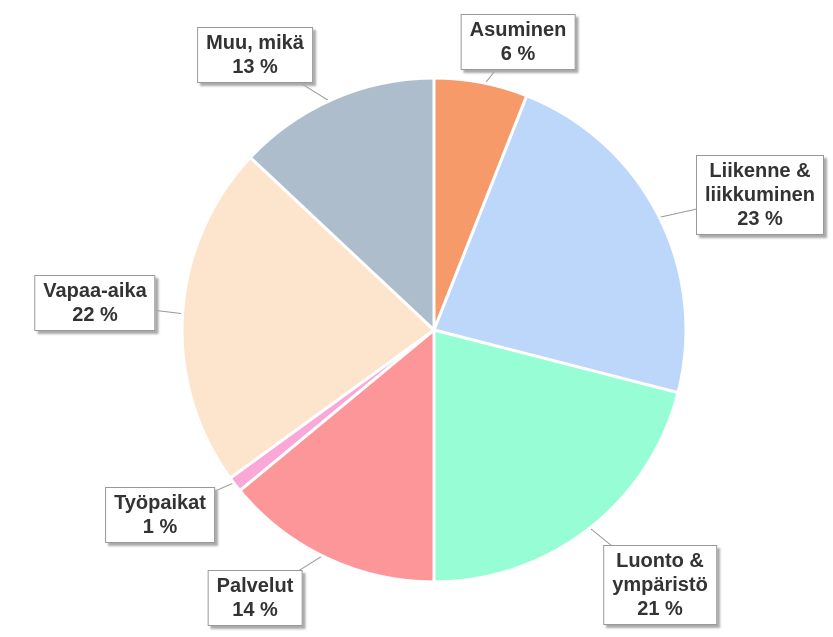 The height and width of the screenshot is (637, 833). I want to click on category-label: Asuminen, so click(518, 30).